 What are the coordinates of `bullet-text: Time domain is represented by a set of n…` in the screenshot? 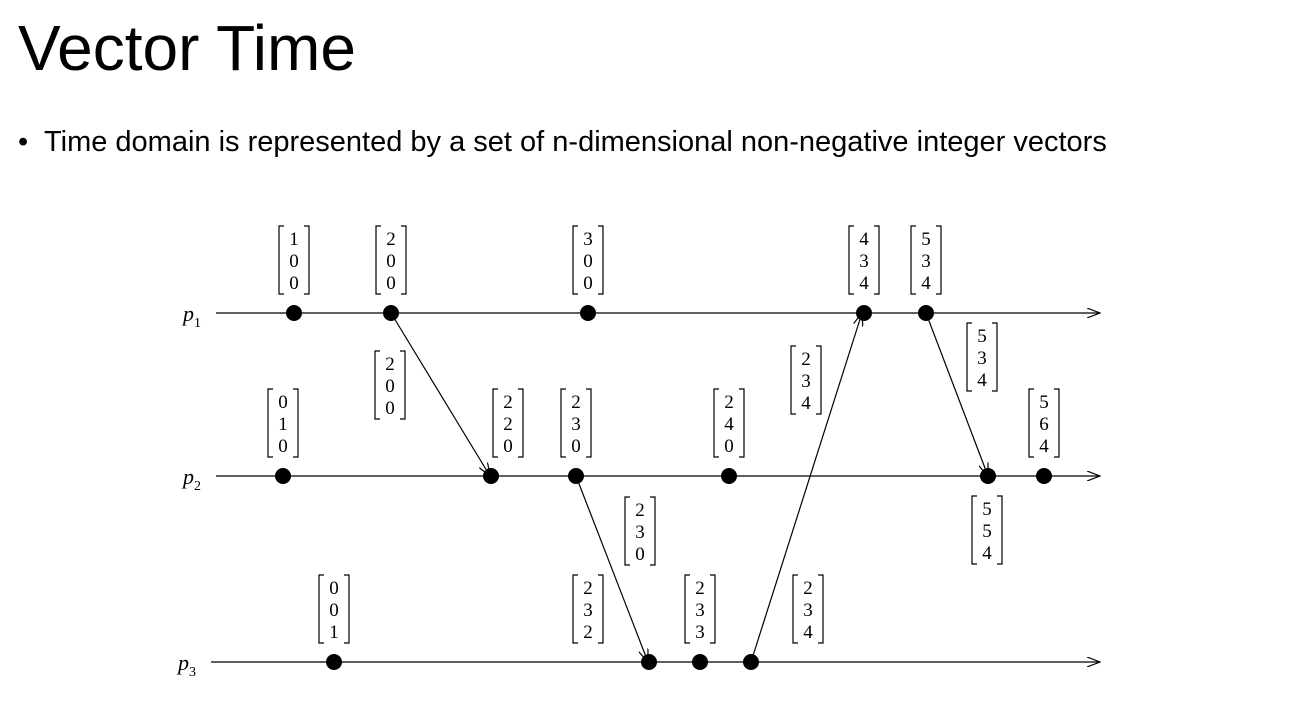 It's located at (575, 142).